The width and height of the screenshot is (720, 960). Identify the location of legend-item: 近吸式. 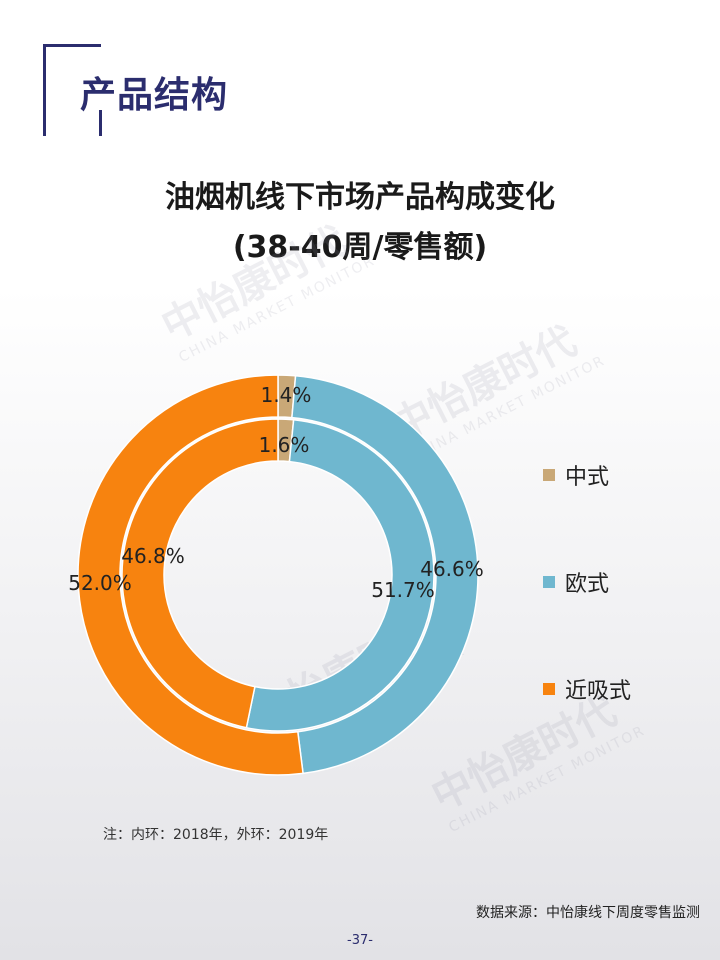
(587, 689).